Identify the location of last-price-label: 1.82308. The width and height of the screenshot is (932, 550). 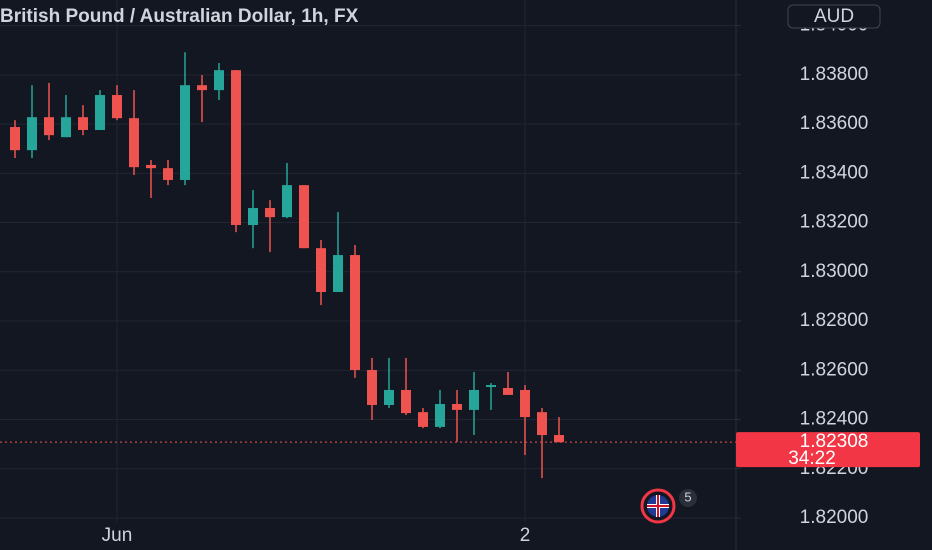
(834, 441).